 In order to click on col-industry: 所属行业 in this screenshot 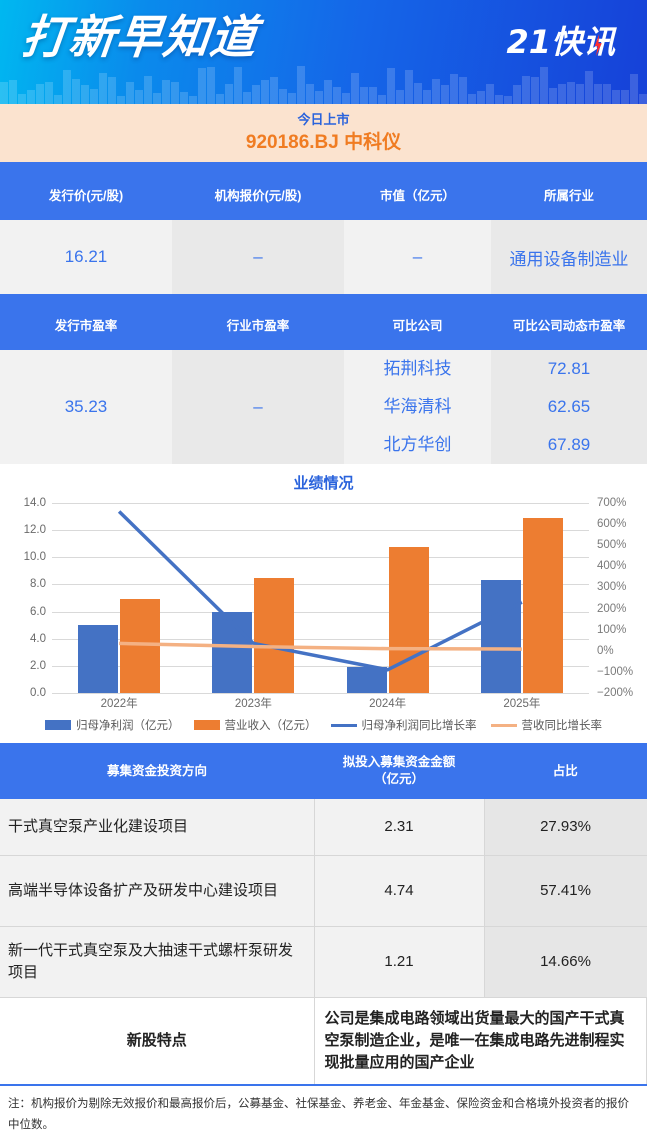, I will do `click(569, 194)`.